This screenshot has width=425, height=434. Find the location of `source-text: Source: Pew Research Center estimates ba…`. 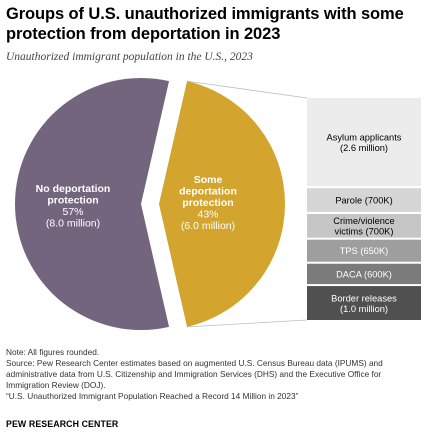

source-text: Source: Pew Research Center estimates ba… is located at coordinates (194, 373).